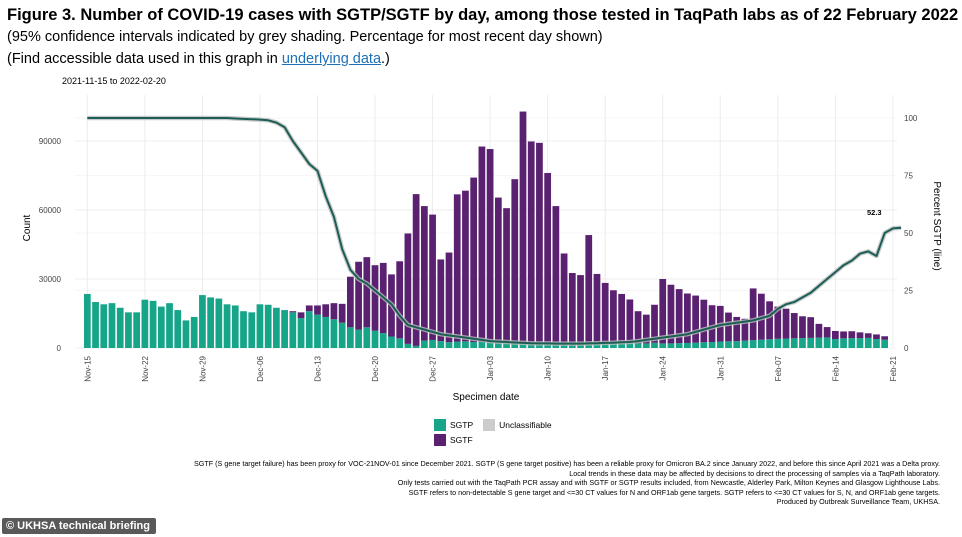 This screenshot has width=962, height=537. What do you see at coordinates (874, 212) in the screenshot?
I see `latest-percent-label: 52.3` at bounding box center [874, 212].